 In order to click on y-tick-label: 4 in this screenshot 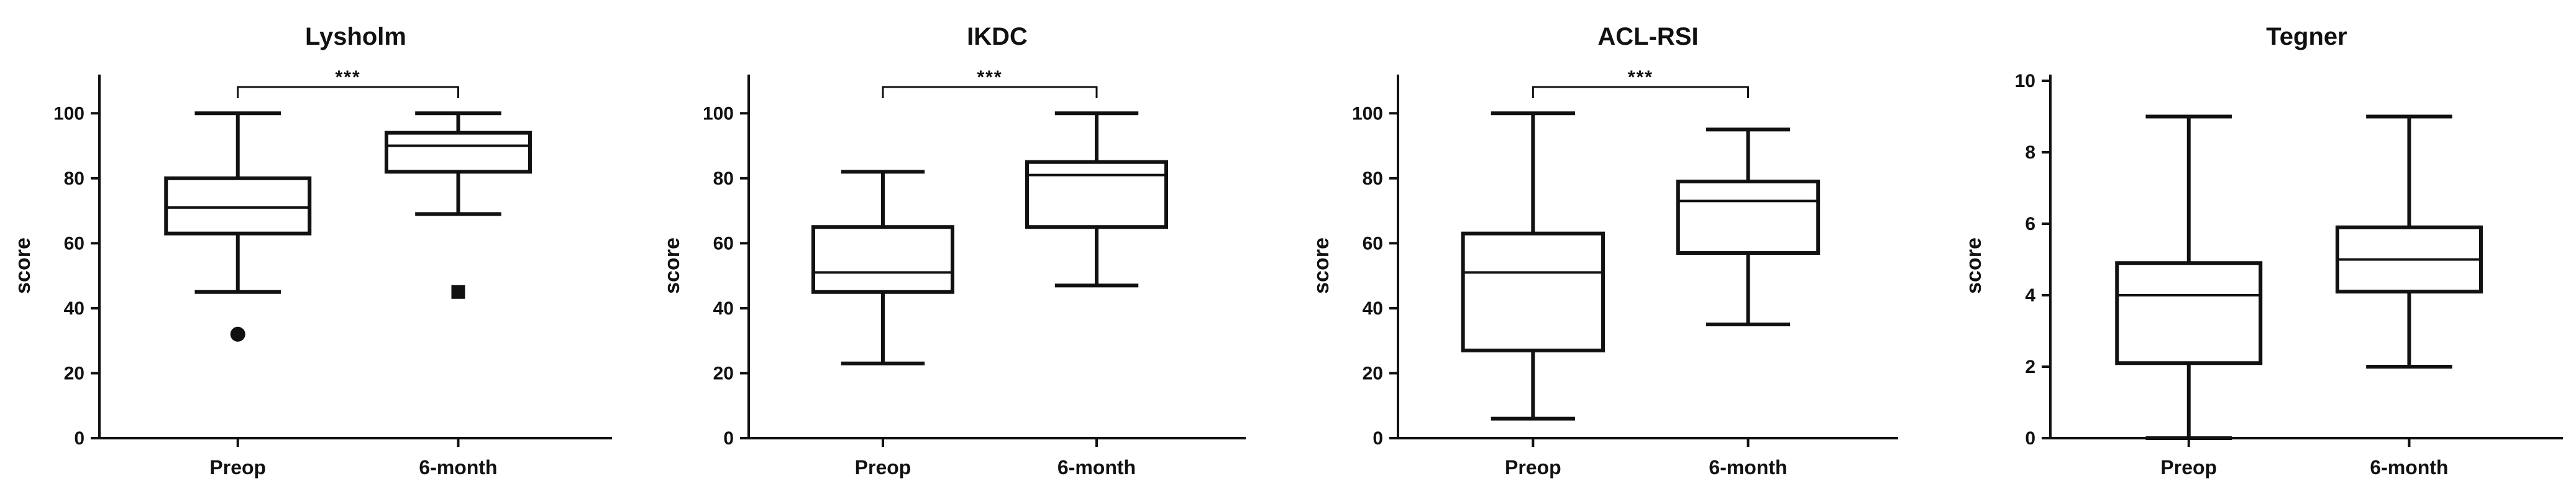, I will do `click(2030, 295)`.